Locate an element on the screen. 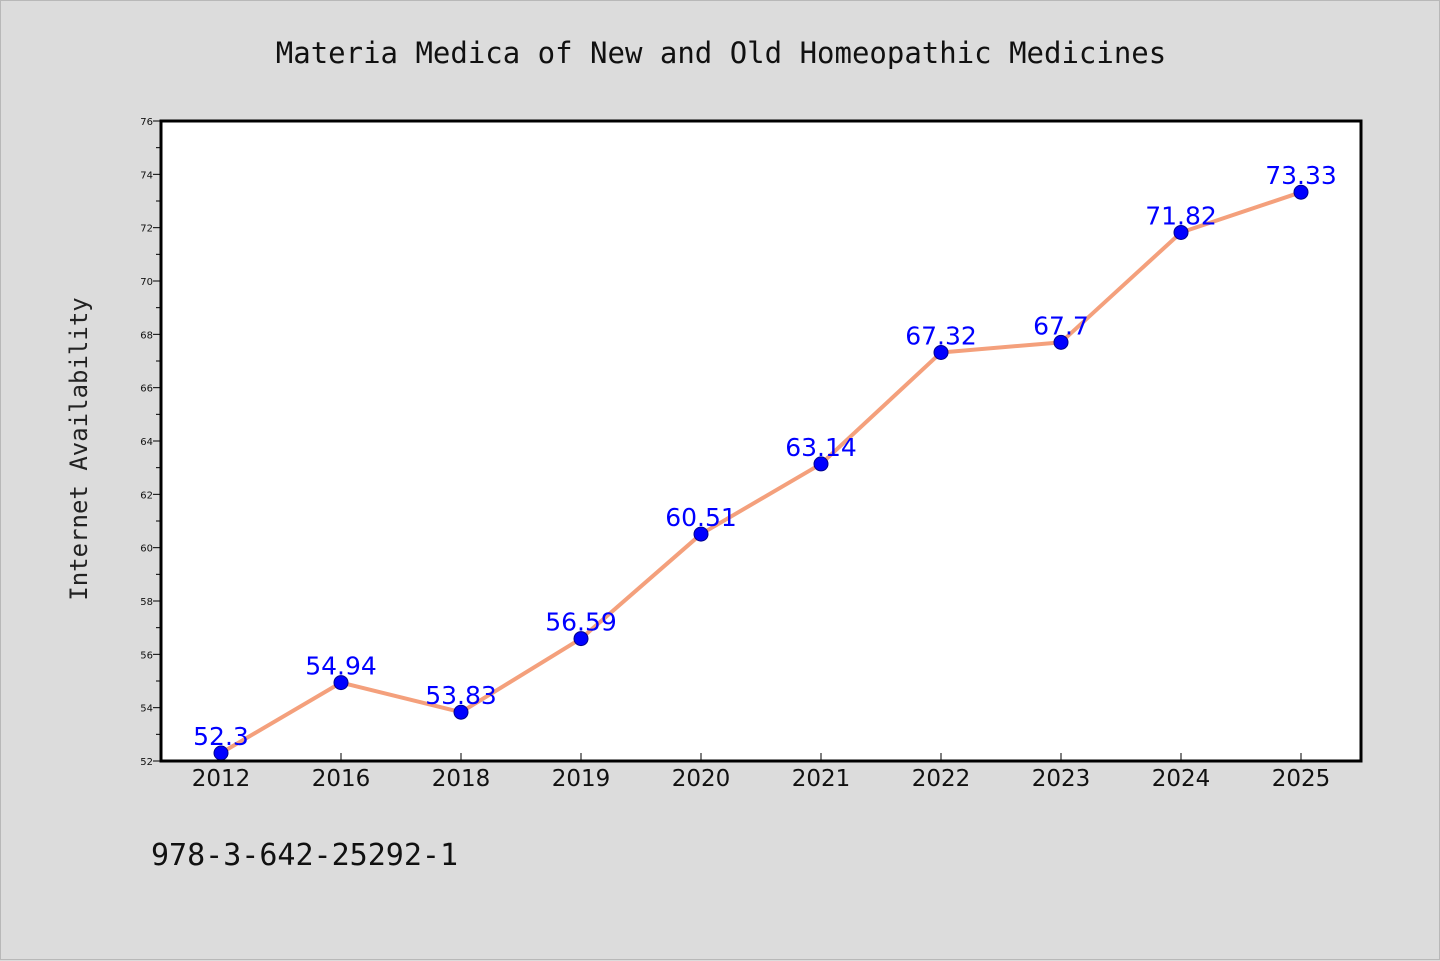 The height and width of the screenshot is (961, 1440). y-tick-label: 70 is located at coordinates (146, 282).